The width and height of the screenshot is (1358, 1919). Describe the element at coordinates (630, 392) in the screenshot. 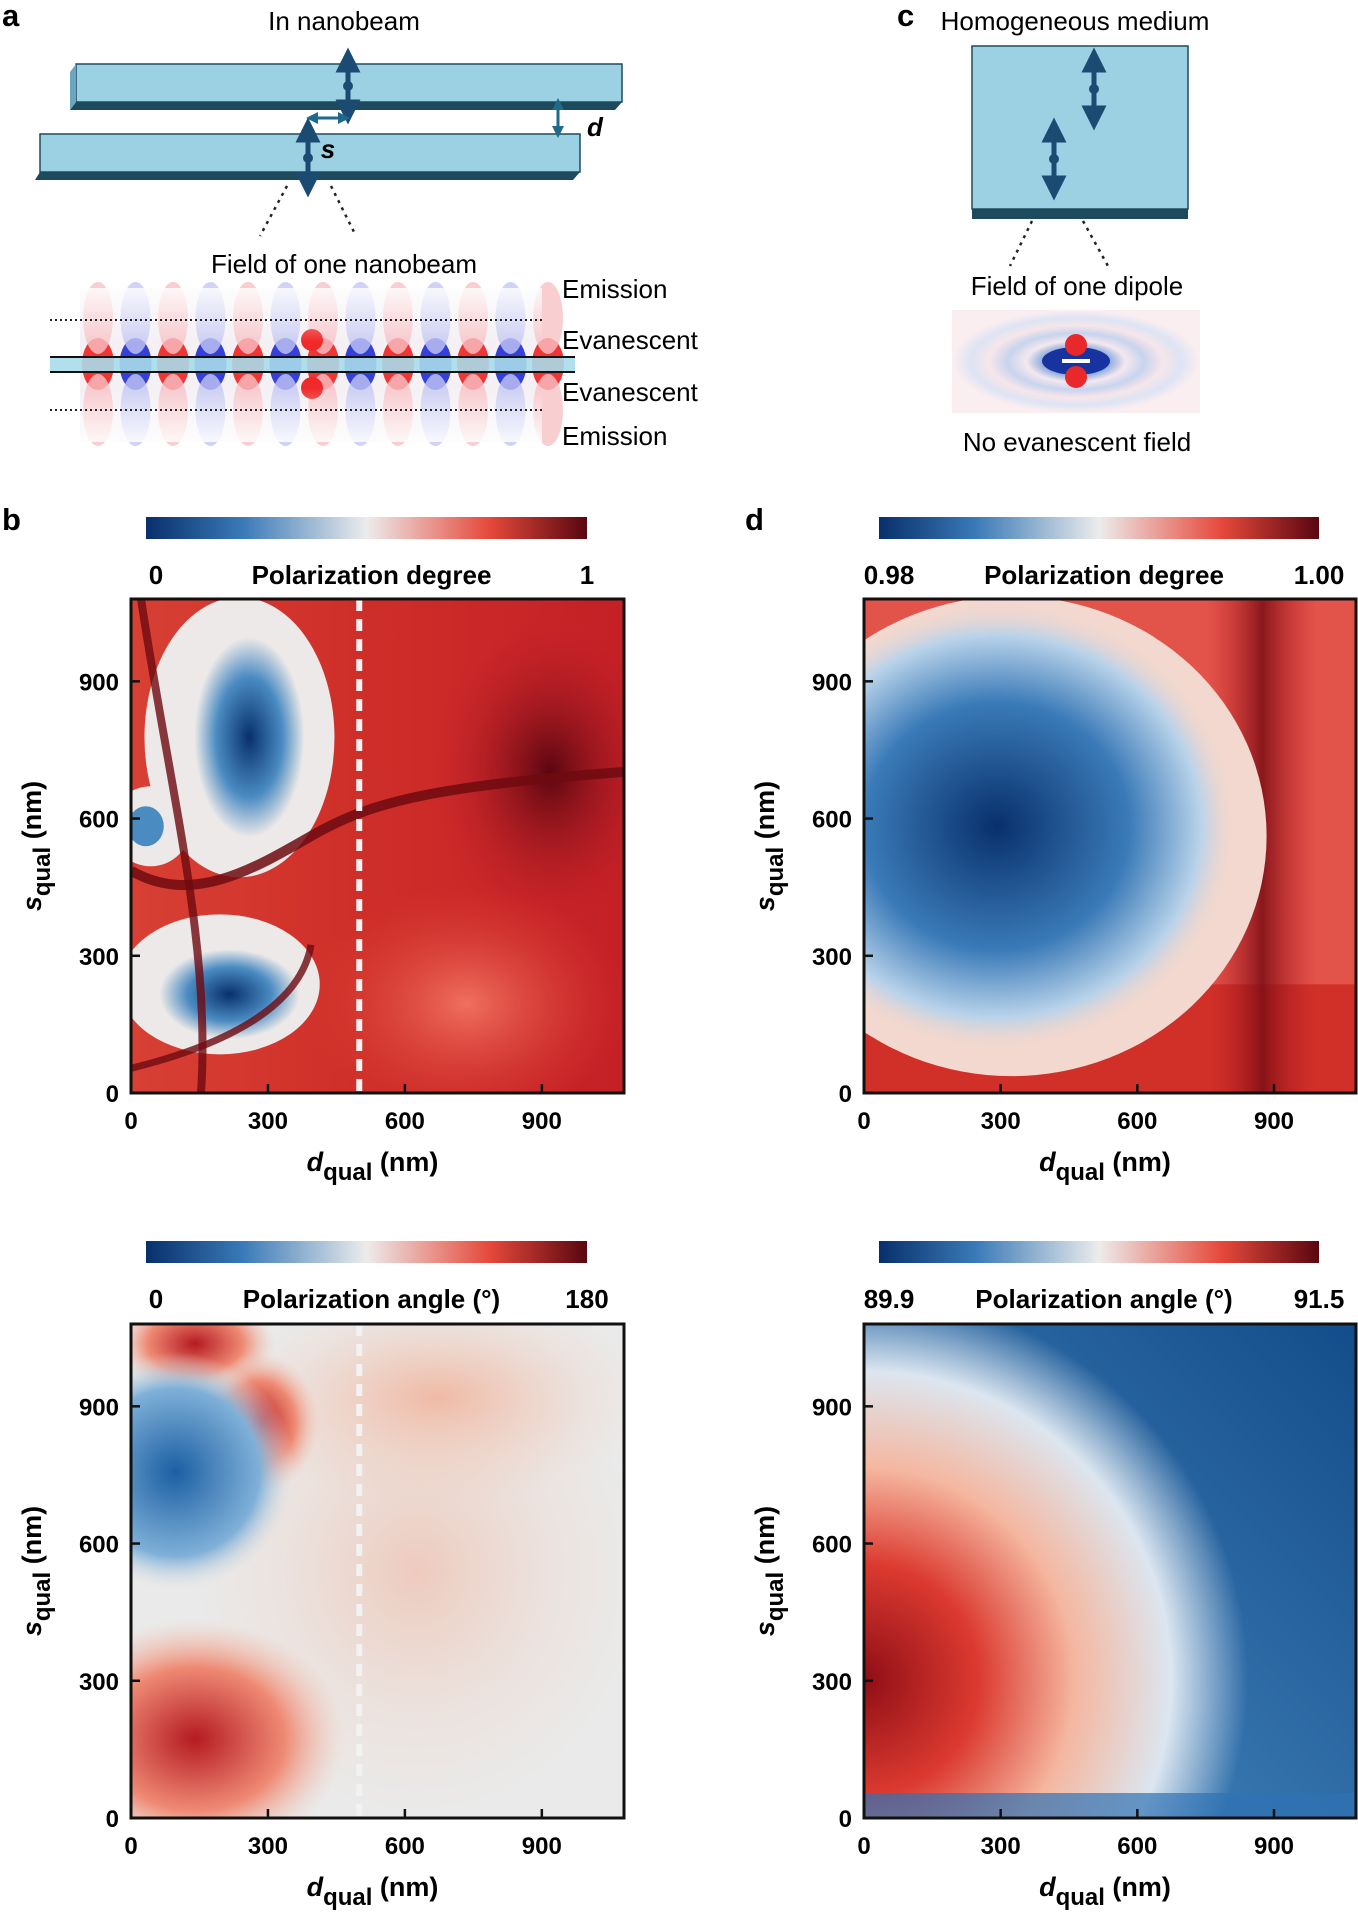

I see `region-evanescent-bottom: Evanescent` at that location.